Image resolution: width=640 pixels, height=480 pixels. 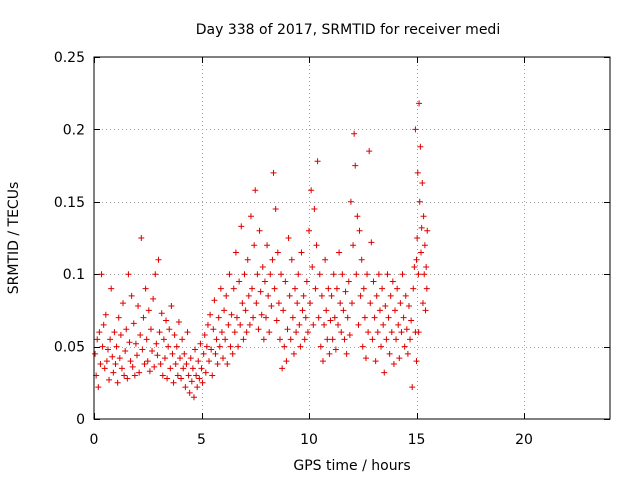 I want to click on x-tick-label: 15, so click(x=417, y=440).